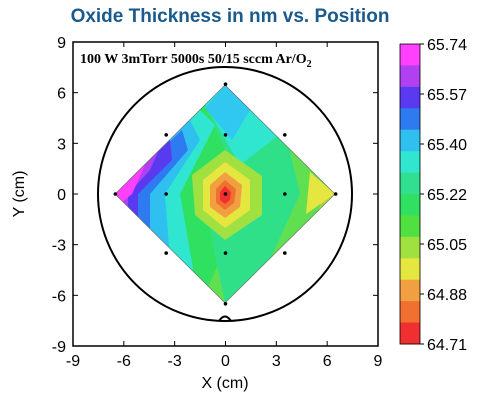 Image resolution: width=499 pixels, height=400 pixels. What do you see at coordinates (130, 183) in the screenshot?
I see `contour-level-left-magenta` at bounding box center [130, 183].